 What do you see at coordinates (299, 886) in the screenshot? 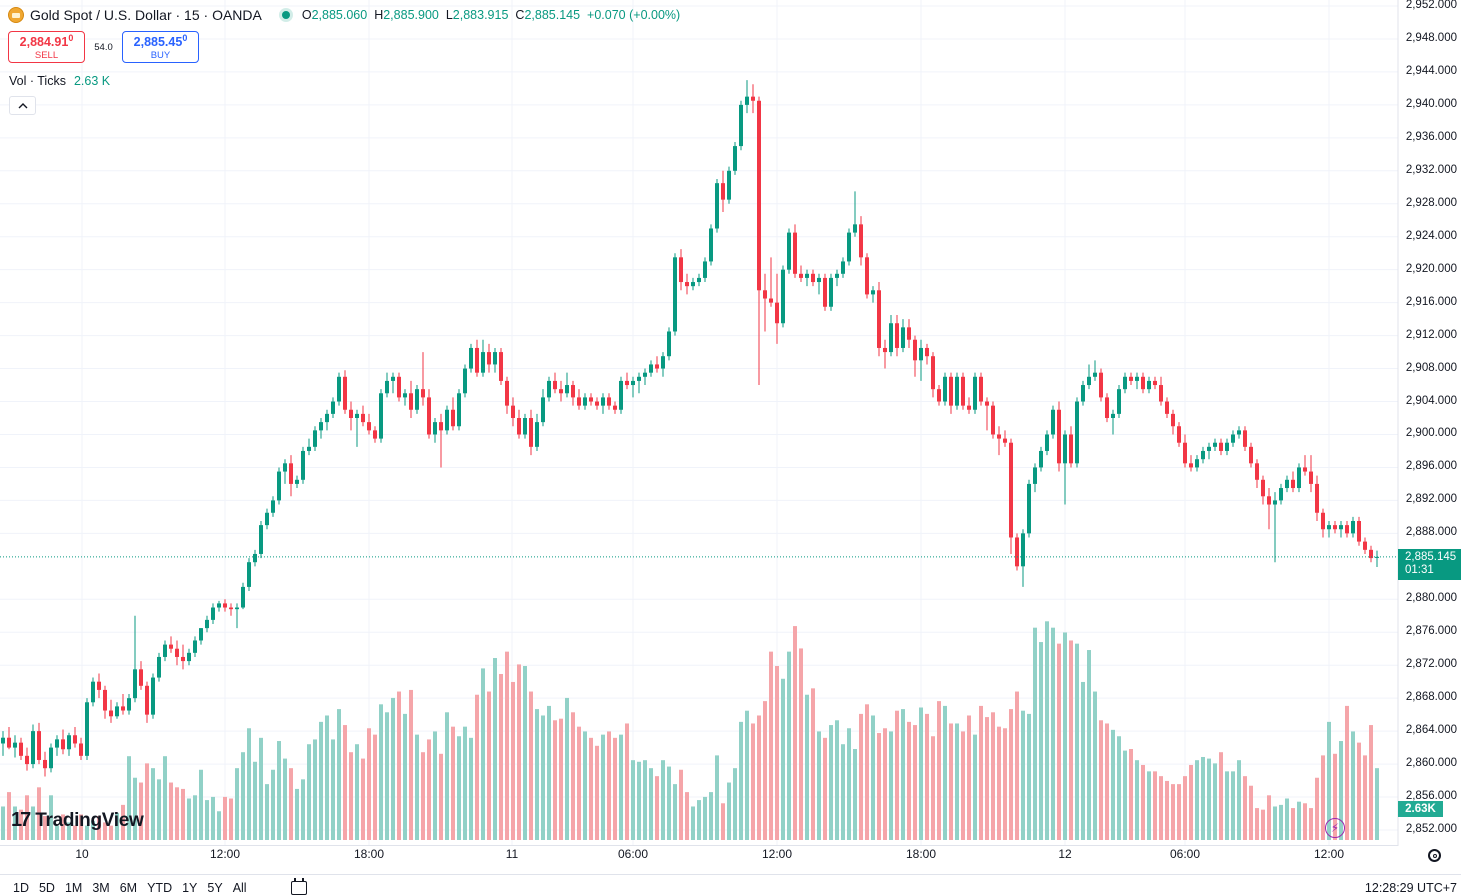
I see `calendar-icon` at bounding box center [299, 886].